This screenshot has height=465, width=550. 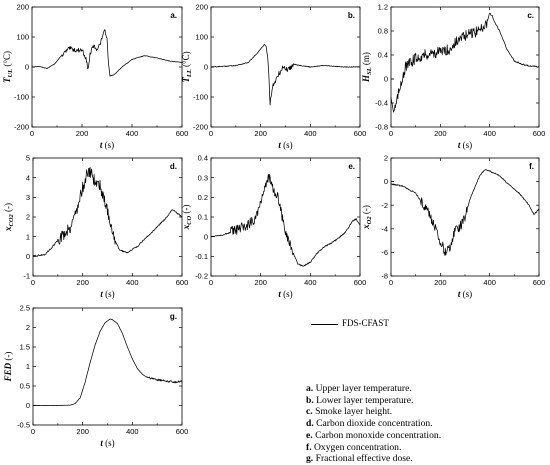 What do you see at coordinates (107, 212) in the screenshot?
I see `series-line-d` at bounding box center [107, 212].